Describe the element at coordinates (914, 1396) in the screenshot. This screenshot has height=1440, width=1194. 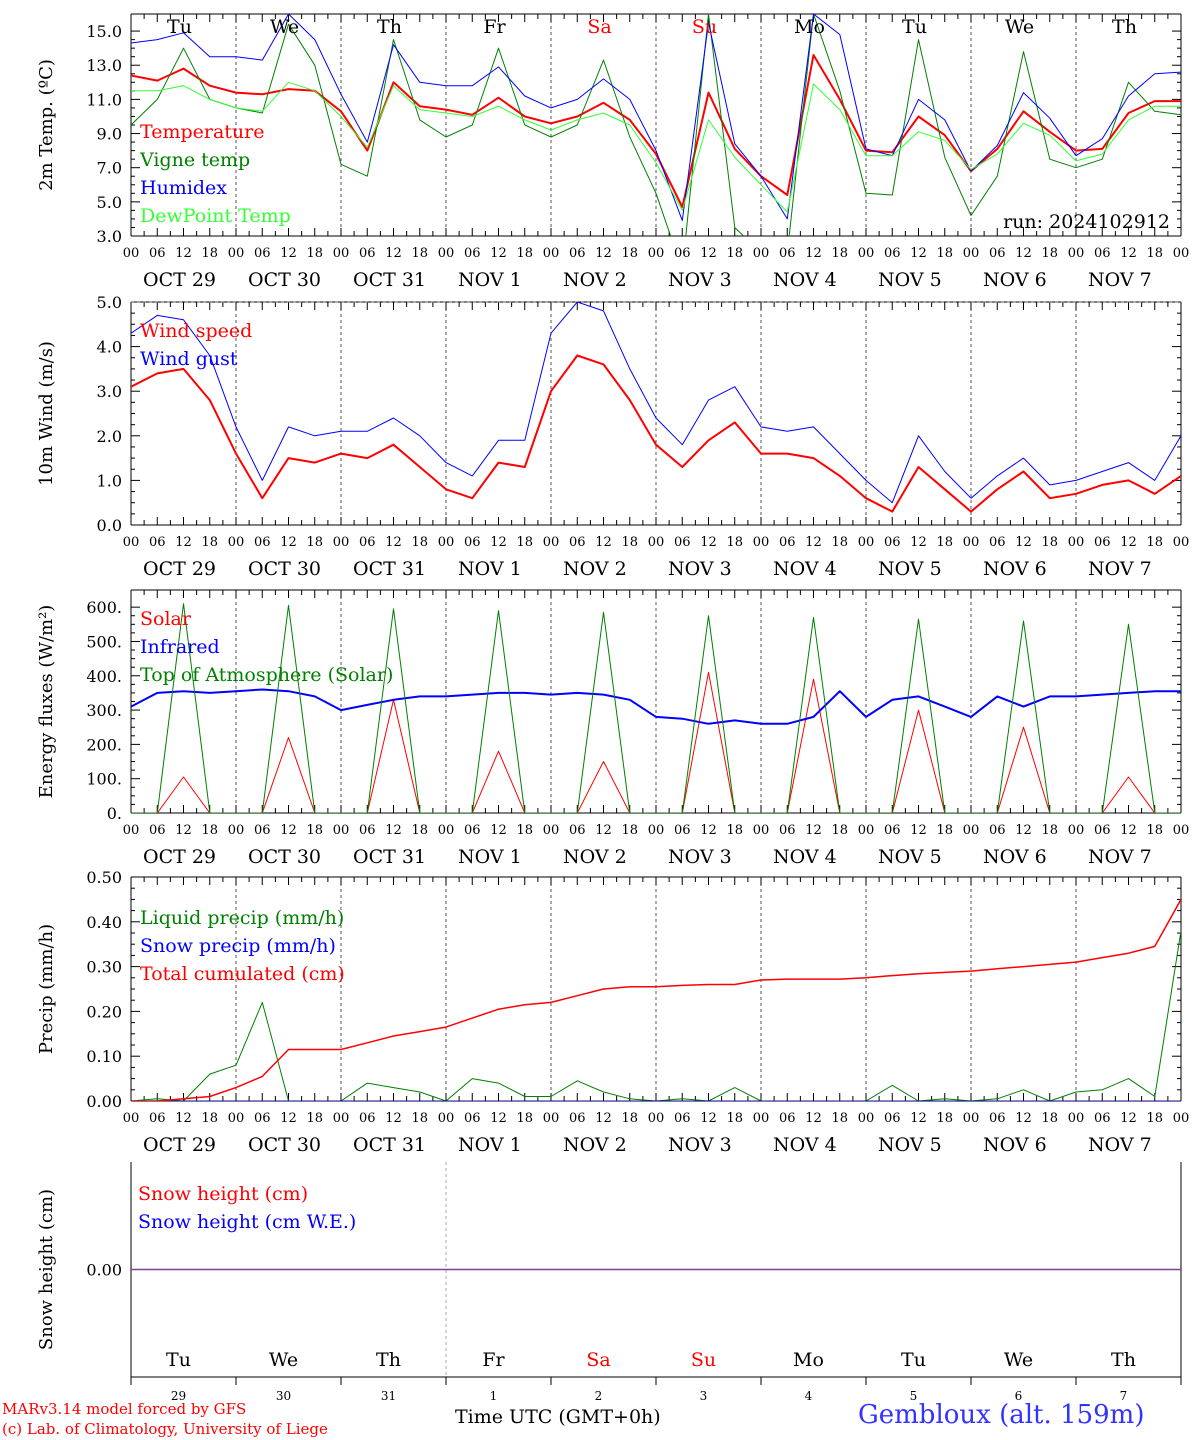
I see `day-number: 5` at that location.